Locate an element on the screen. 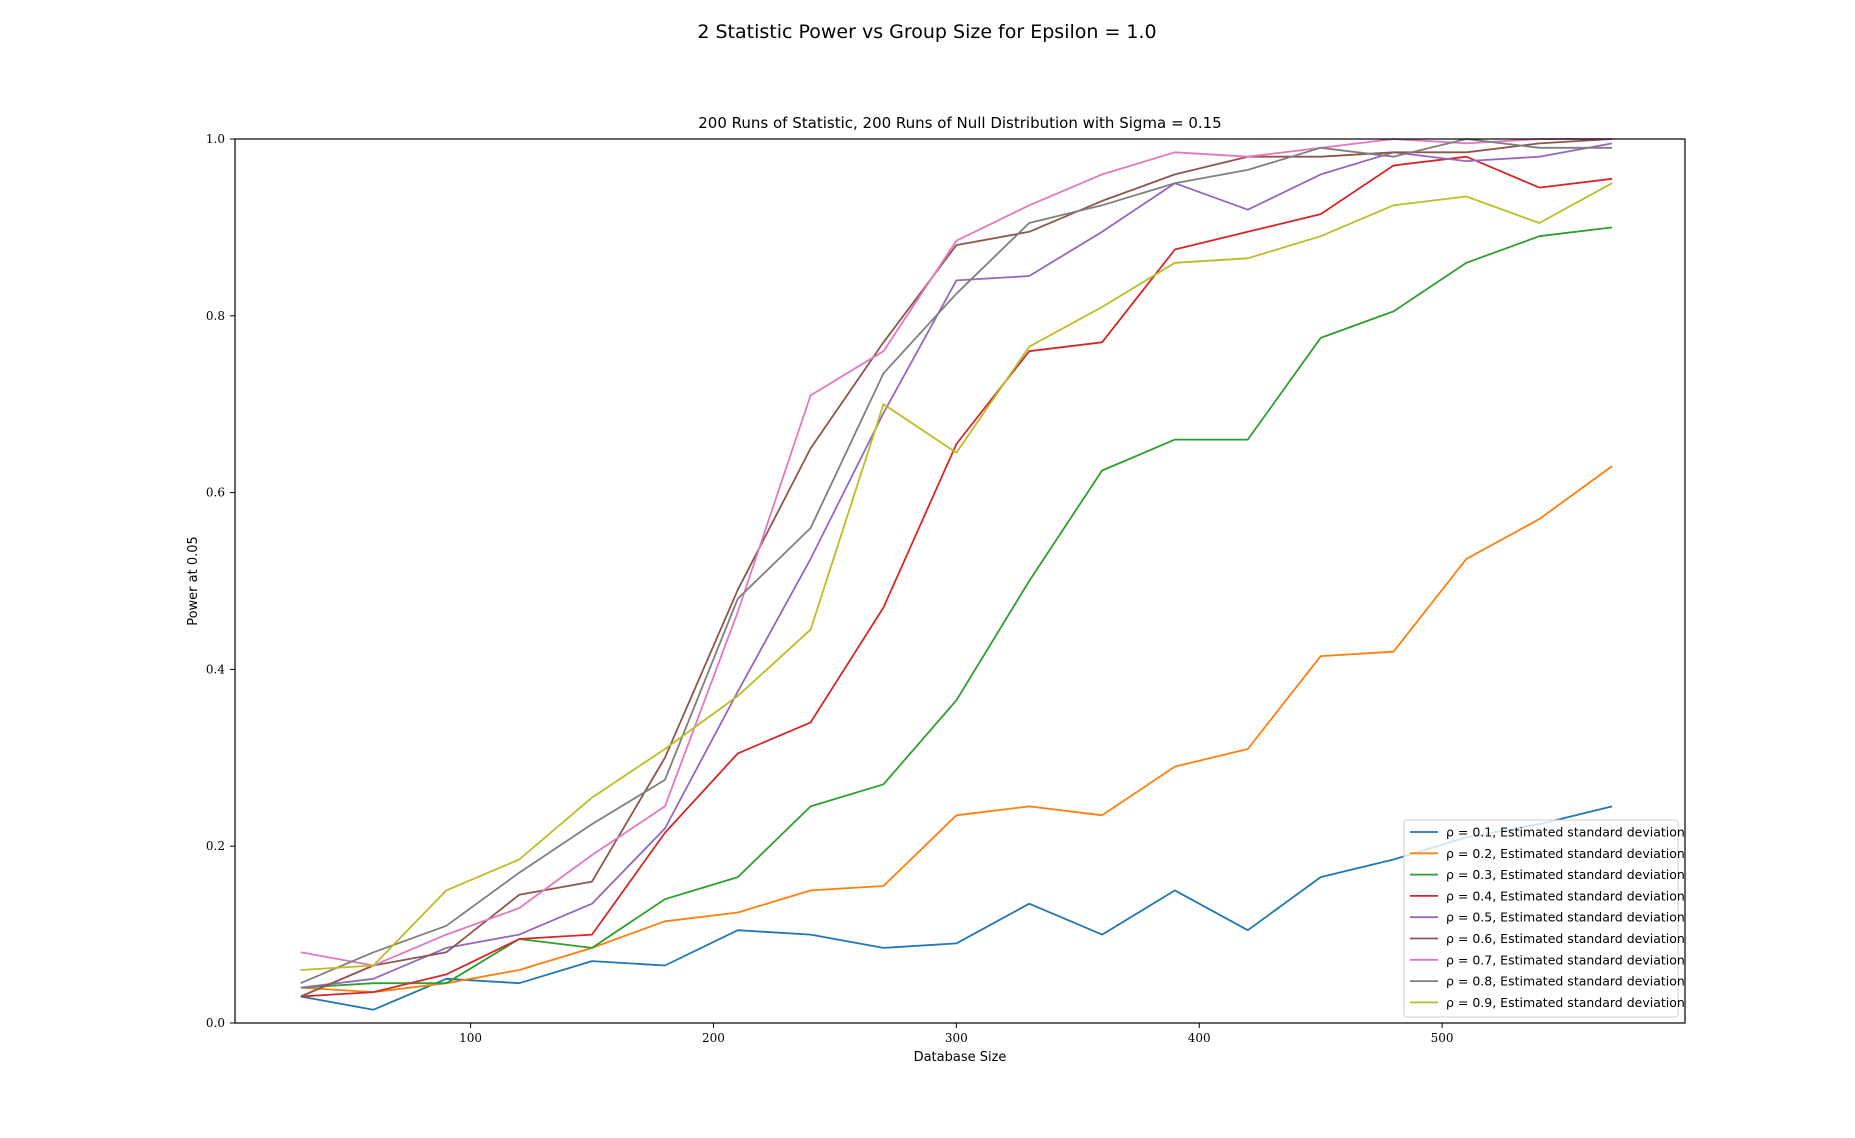 The width and height of the screenshot is (1855, 1138). x-axis: 100 200 300 400 500 is located at coordinates (956, 1034).